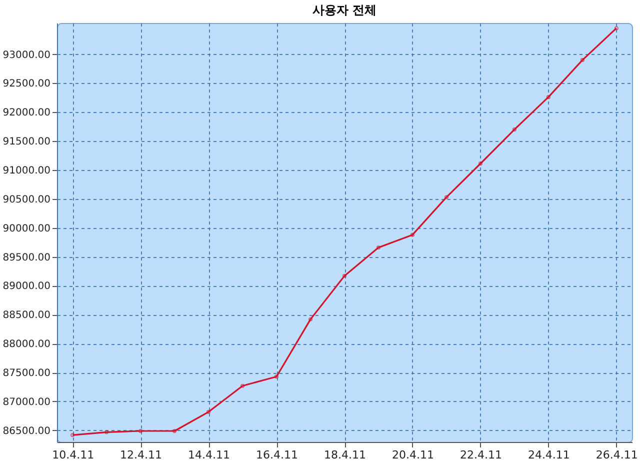 The image size is (640, 464). Describe the element at coordinates (26, 84) in the screenshot. I see `y-tick-label: 92500.00` at that location.